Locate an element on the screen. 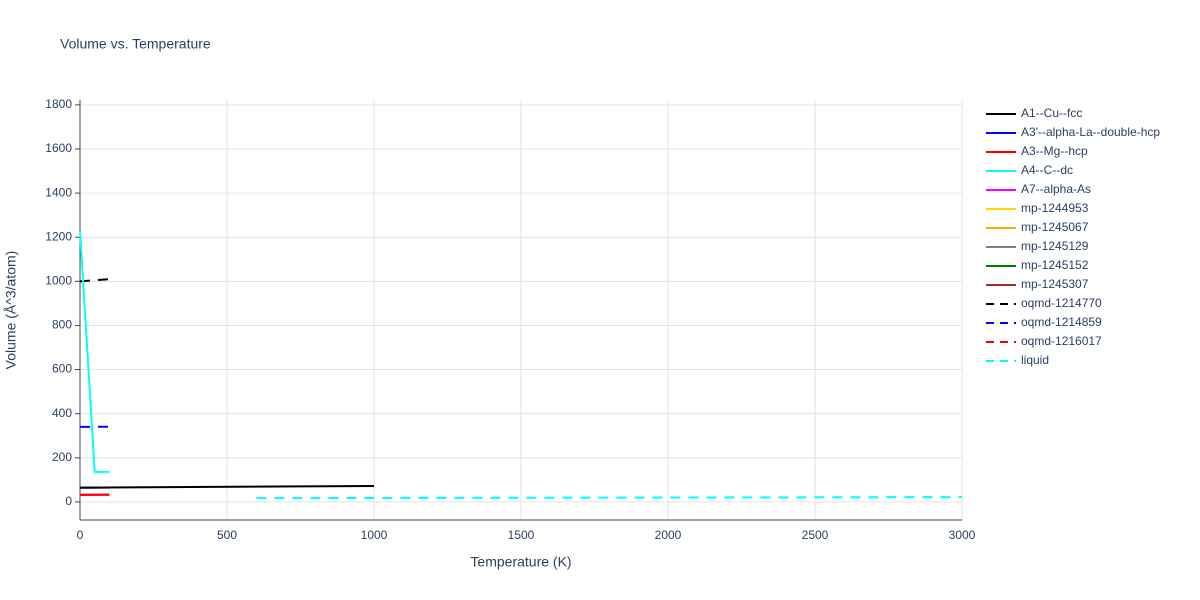 This screenshot has width=1200, height=600. y-tick-label: 1000 is located at coordinates (58, 280).